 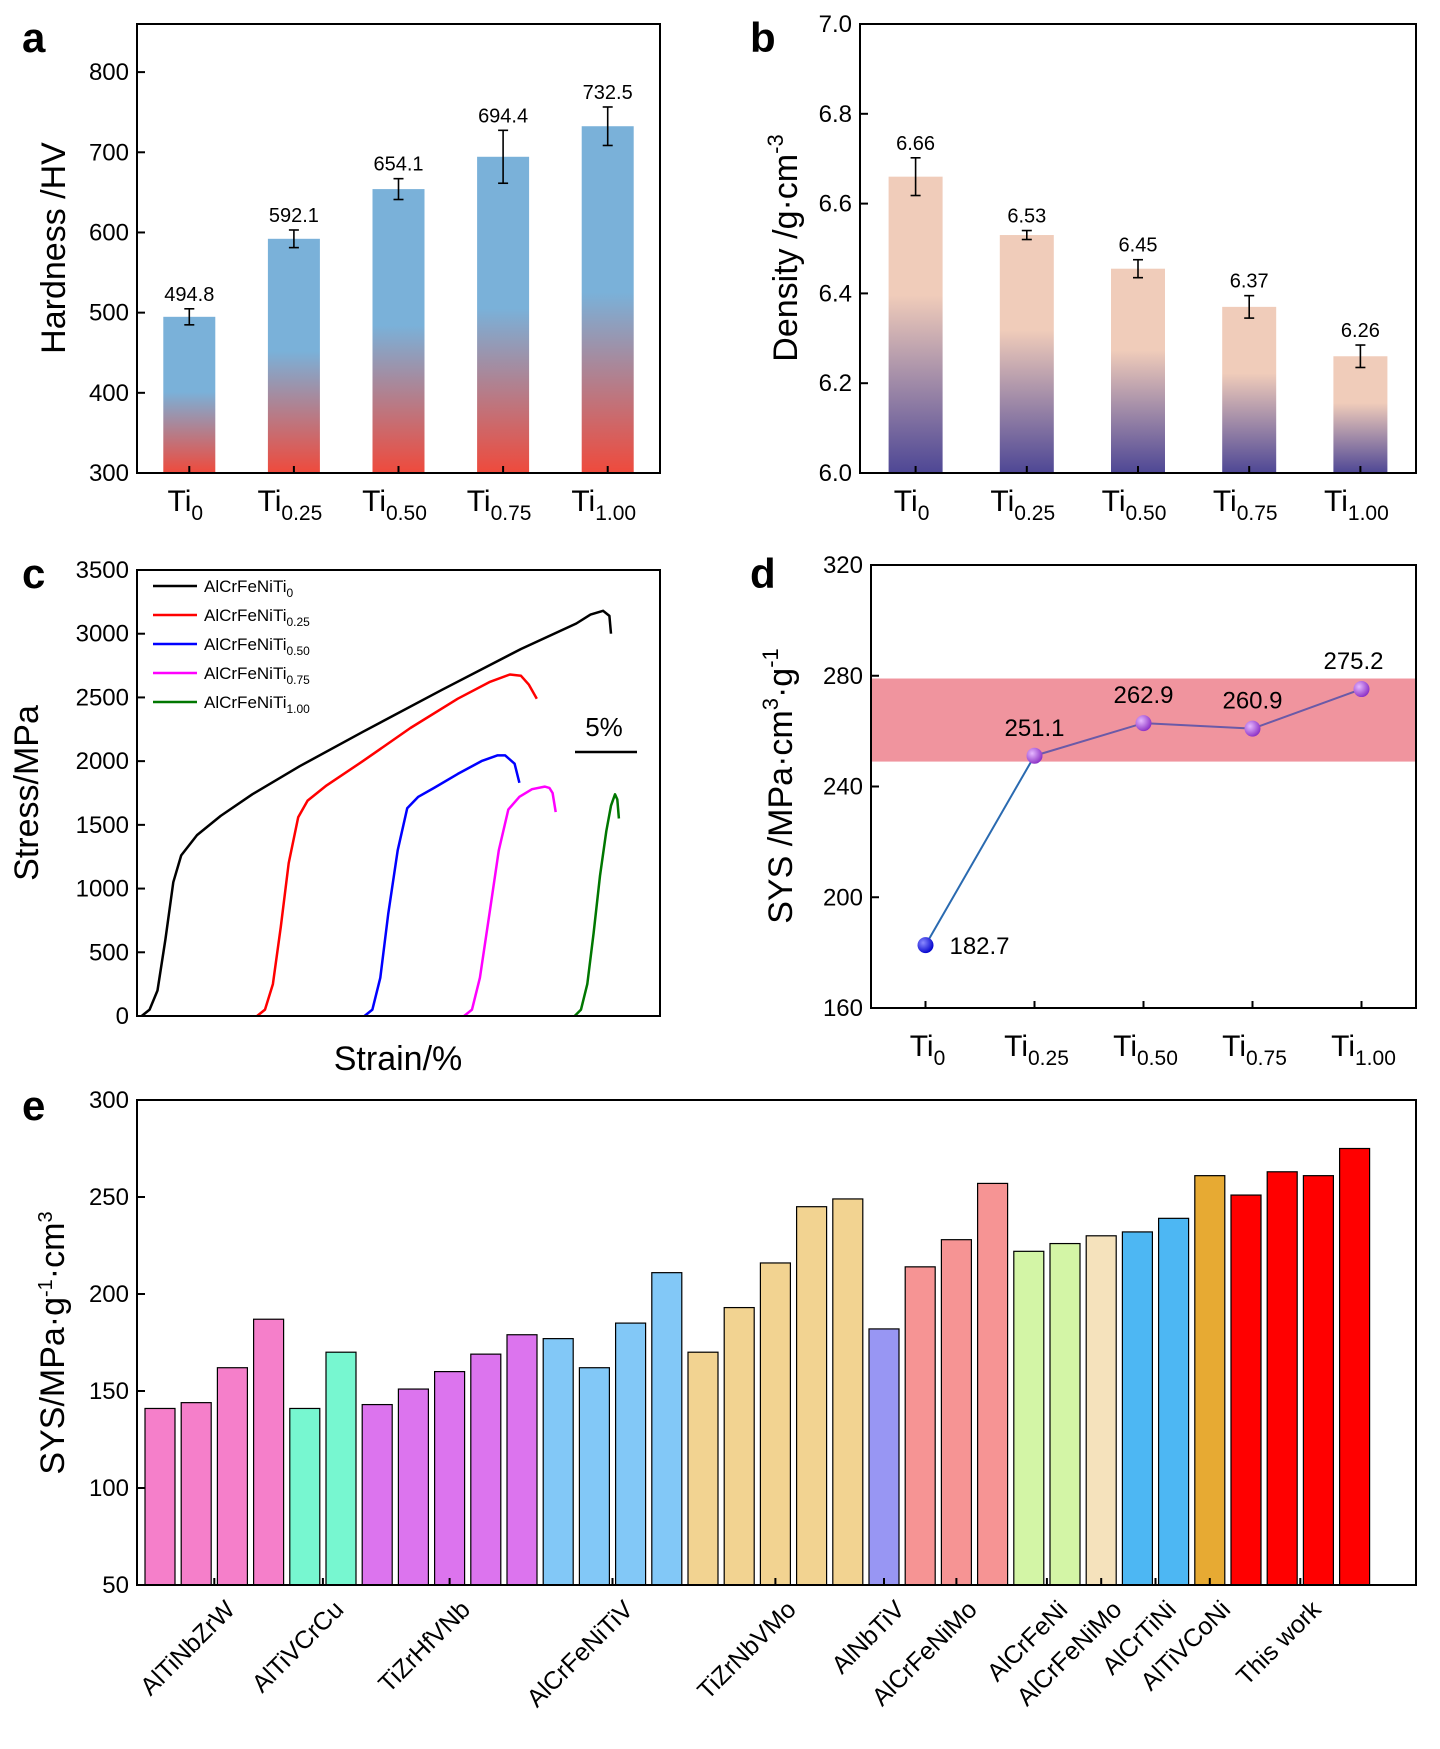 What do you see at coordinates (257, 675) in the screenshot?
I see `legend-label: AlCrFeNiTi0.75` at bounding box center [257, 675].